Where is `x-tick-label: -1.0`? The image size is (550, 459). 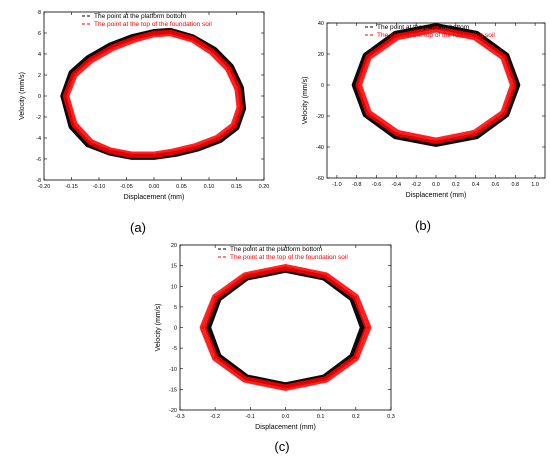 x-tick-label: -1.0 is located at coordinates (336, 185).